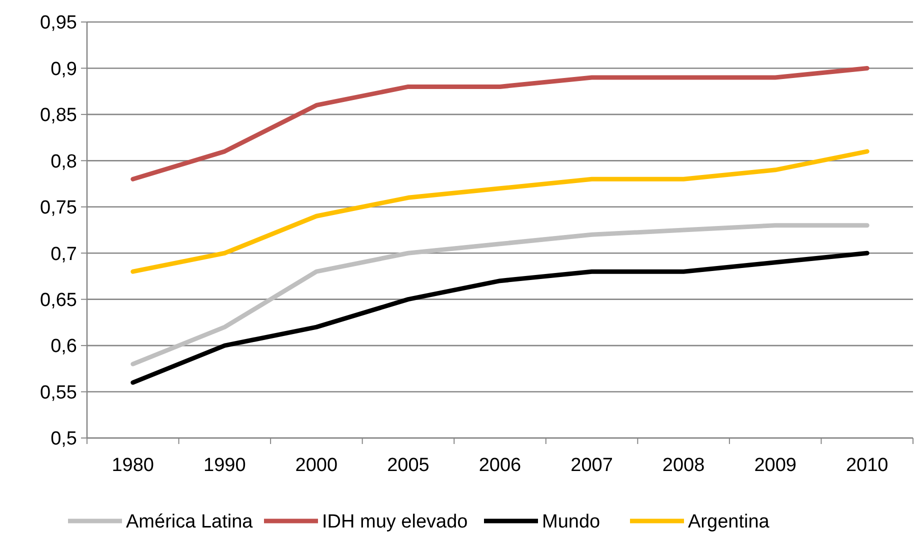 The width and height of the screenshot is (917, 541). I want to click on y-tick-label: 0,95, so click(58, 23).